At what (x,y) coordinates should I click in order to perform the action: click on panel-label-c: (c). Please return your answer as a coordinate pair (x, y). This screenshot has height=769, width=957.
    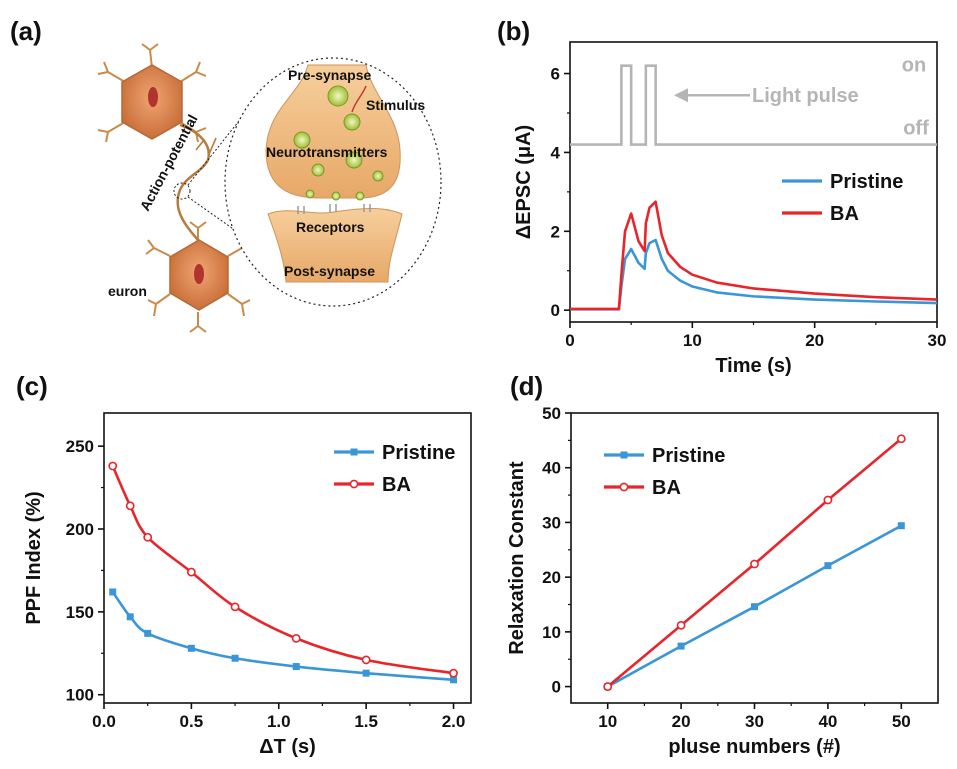
    Looking at the image, I should click on (32, 386).